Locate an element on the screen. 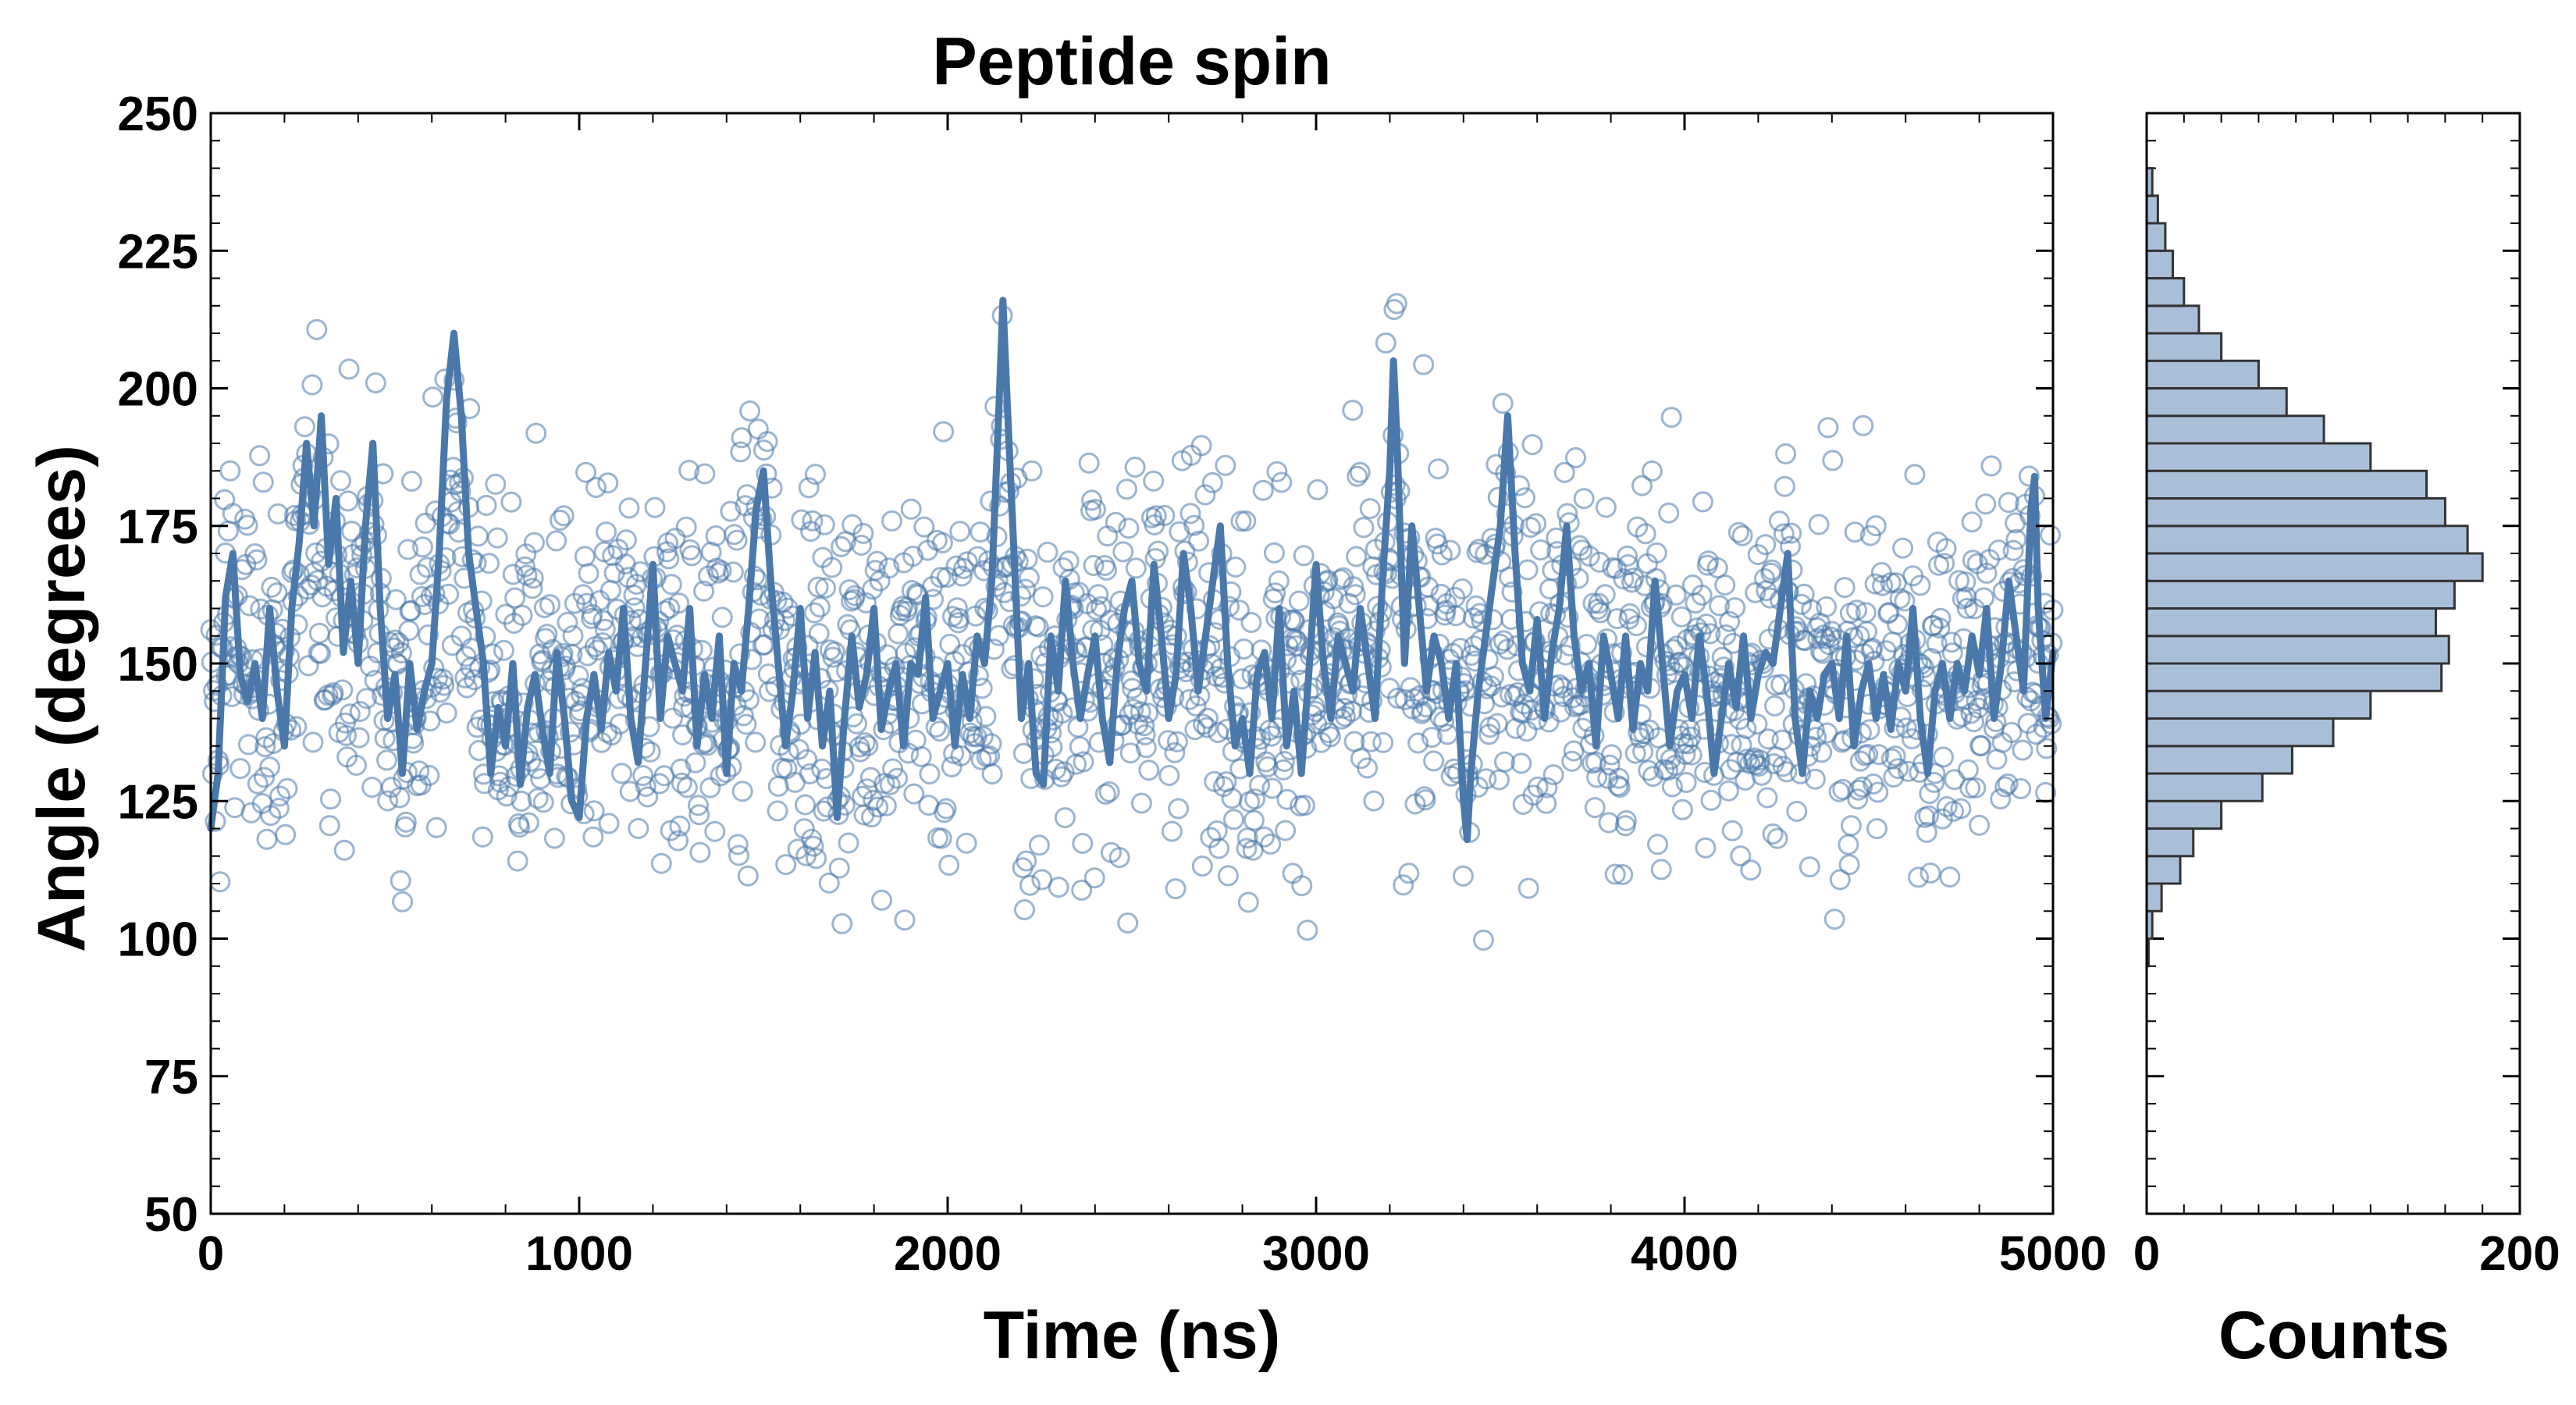  histogram-plot-area: 0 200 is located at coordinates (2346, 696).